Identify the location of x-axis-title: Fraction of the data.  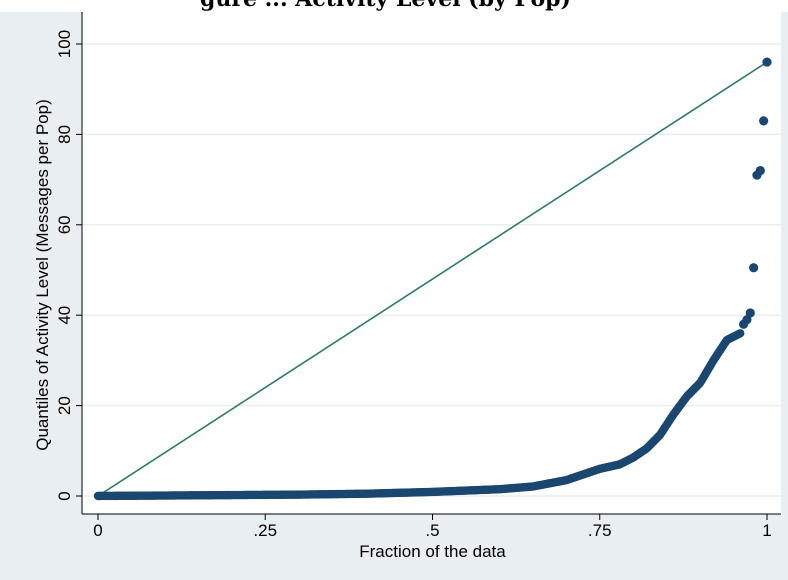
(432, 551).